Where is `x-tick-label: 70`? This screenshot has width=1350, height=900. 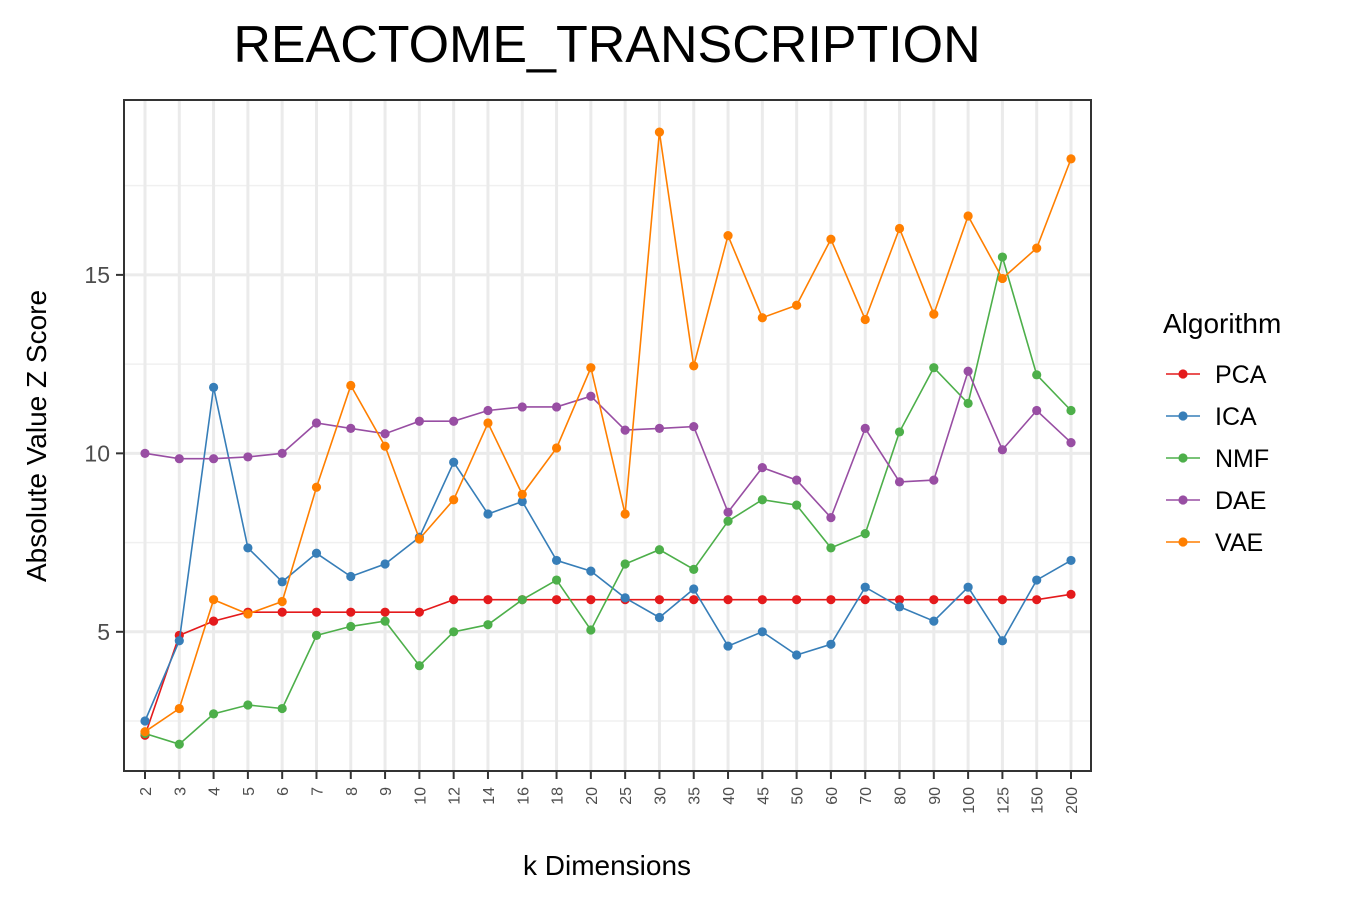
x-tick-label: 70 is located at coordinates (866, 796).